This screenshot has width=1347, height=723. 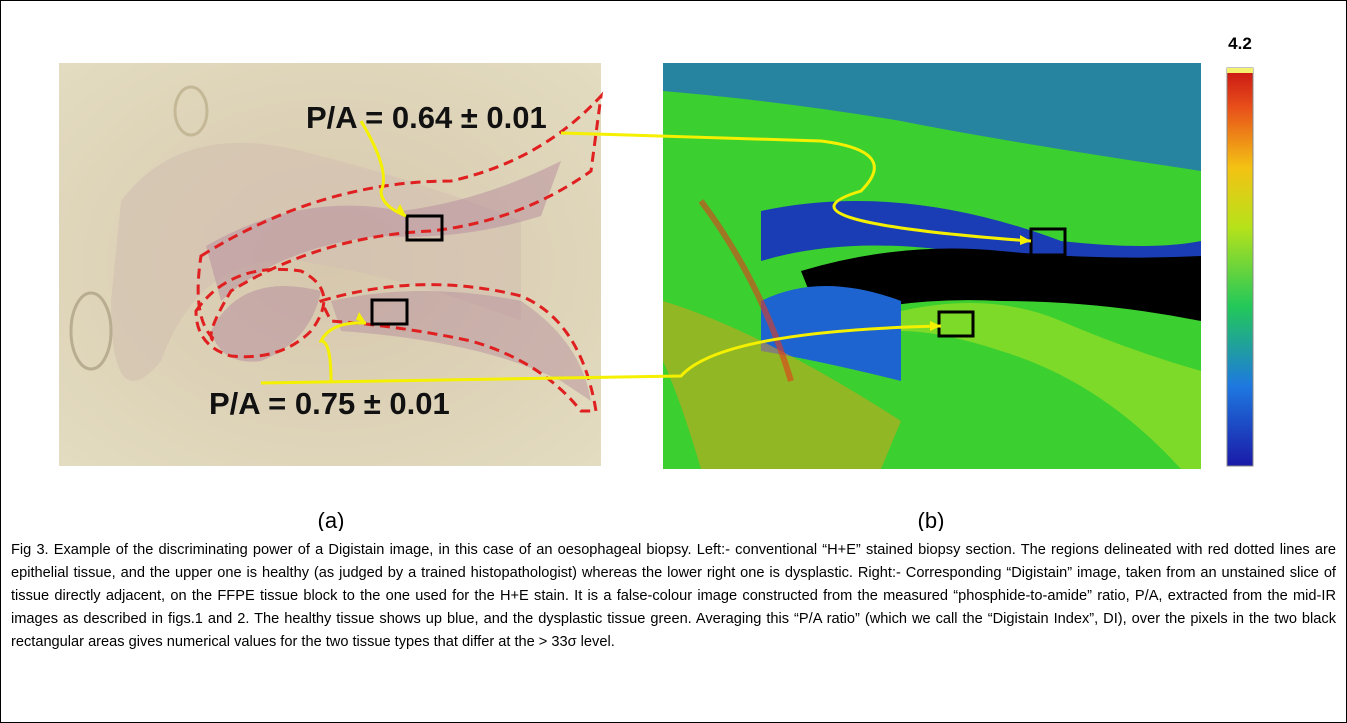 I want to click on panel-a-label: (a), so click(x=331, y=519).